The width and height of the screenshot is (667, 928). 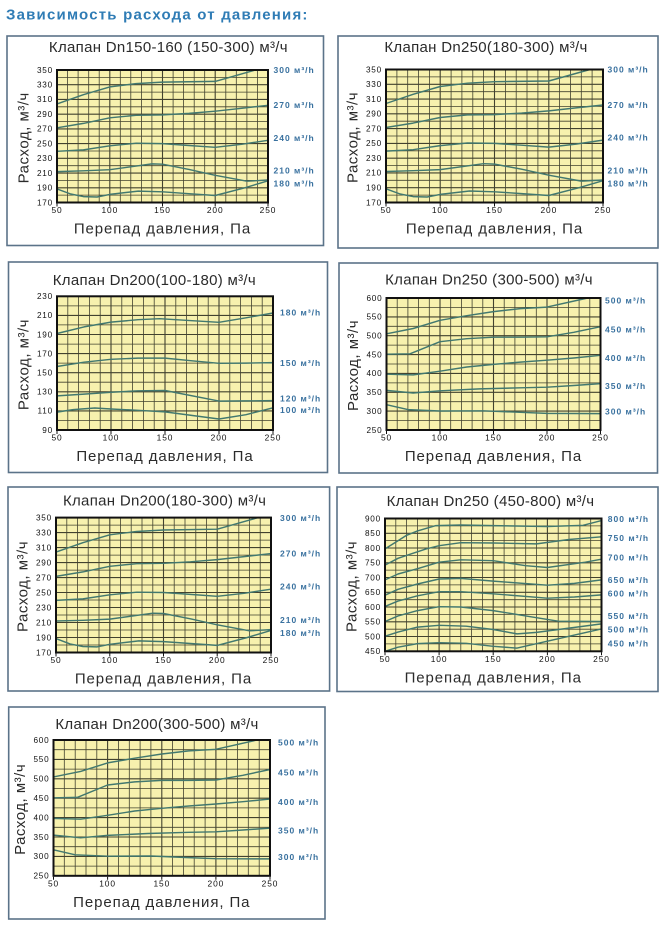 I want to click on svg-text: 650, so click(x=373, y=592).